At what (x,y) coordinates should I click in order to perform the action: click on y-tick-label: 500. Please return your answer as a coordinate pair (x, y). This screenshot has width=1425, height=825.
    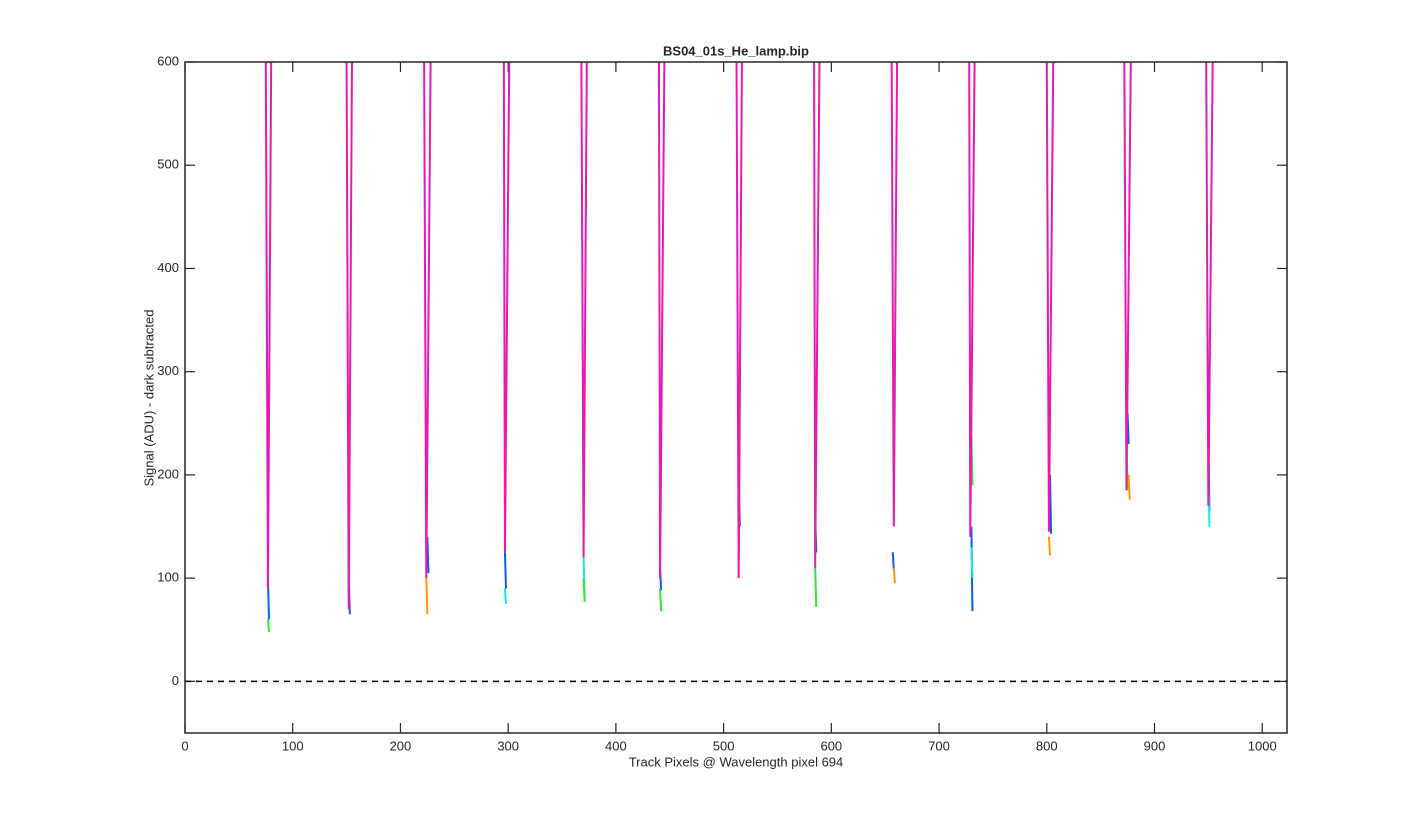
    Looking at the image, I should click on (168, 164).